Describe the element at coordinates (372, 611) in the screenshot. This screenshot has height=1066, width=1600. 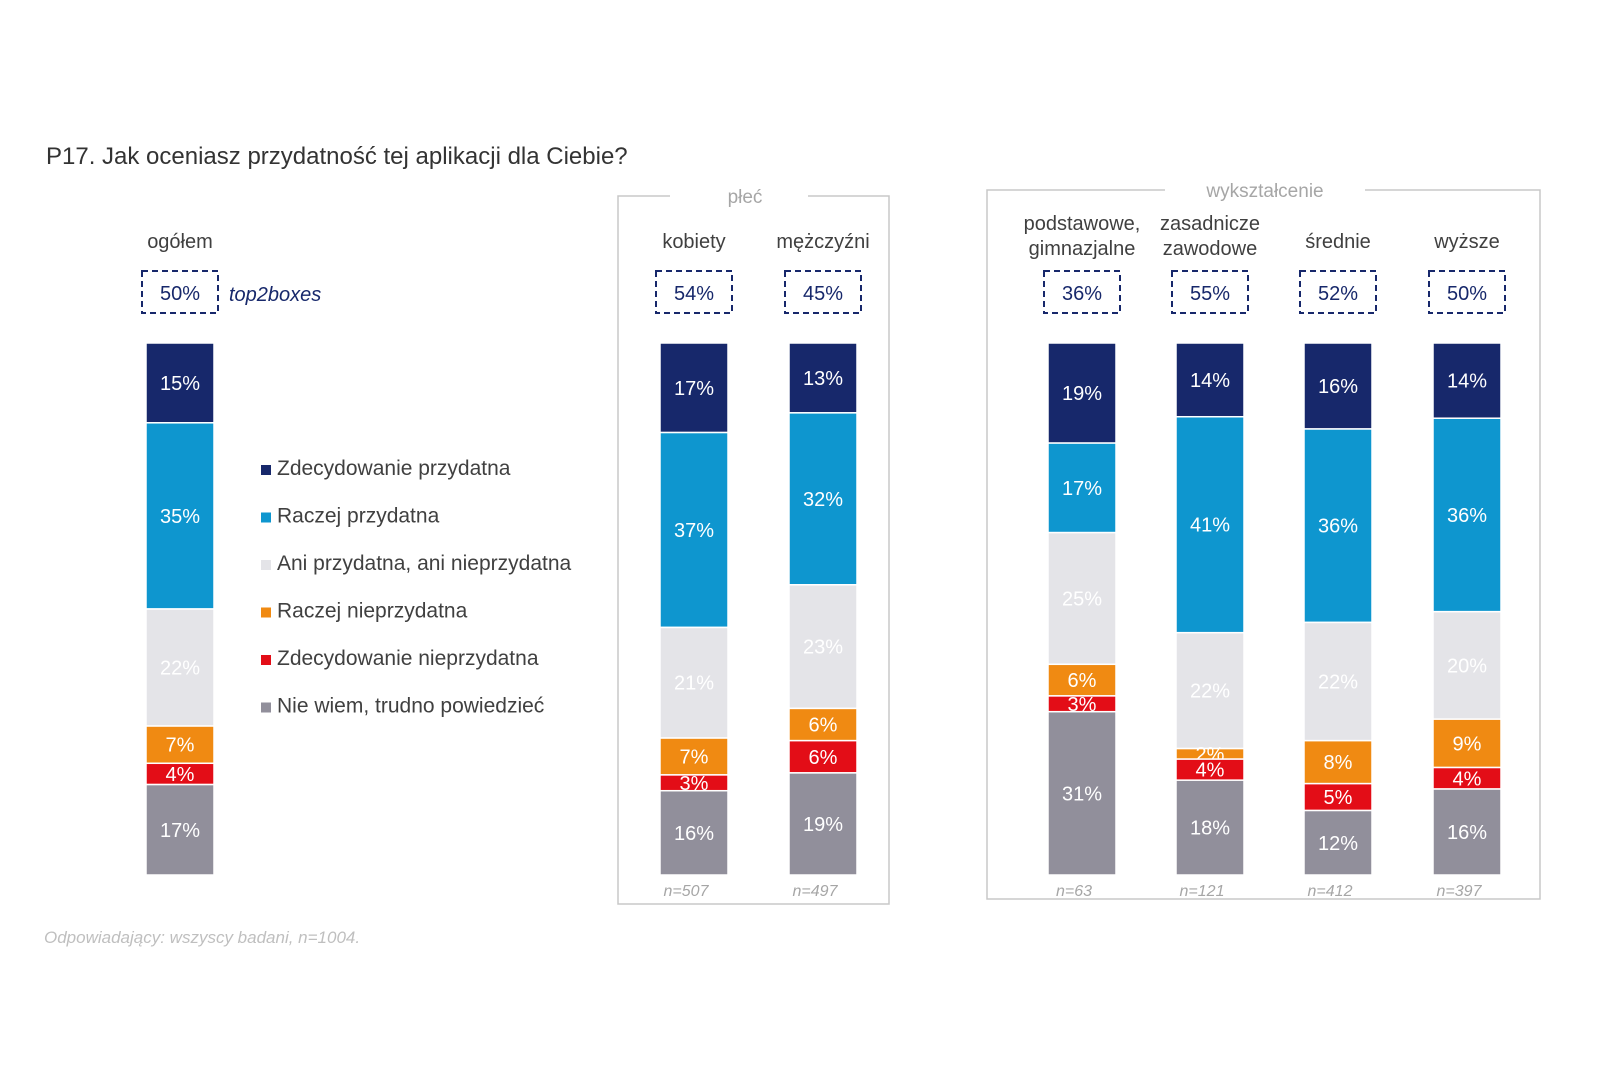
I see `legend-label: Raczej nieprzydatna` at that location.